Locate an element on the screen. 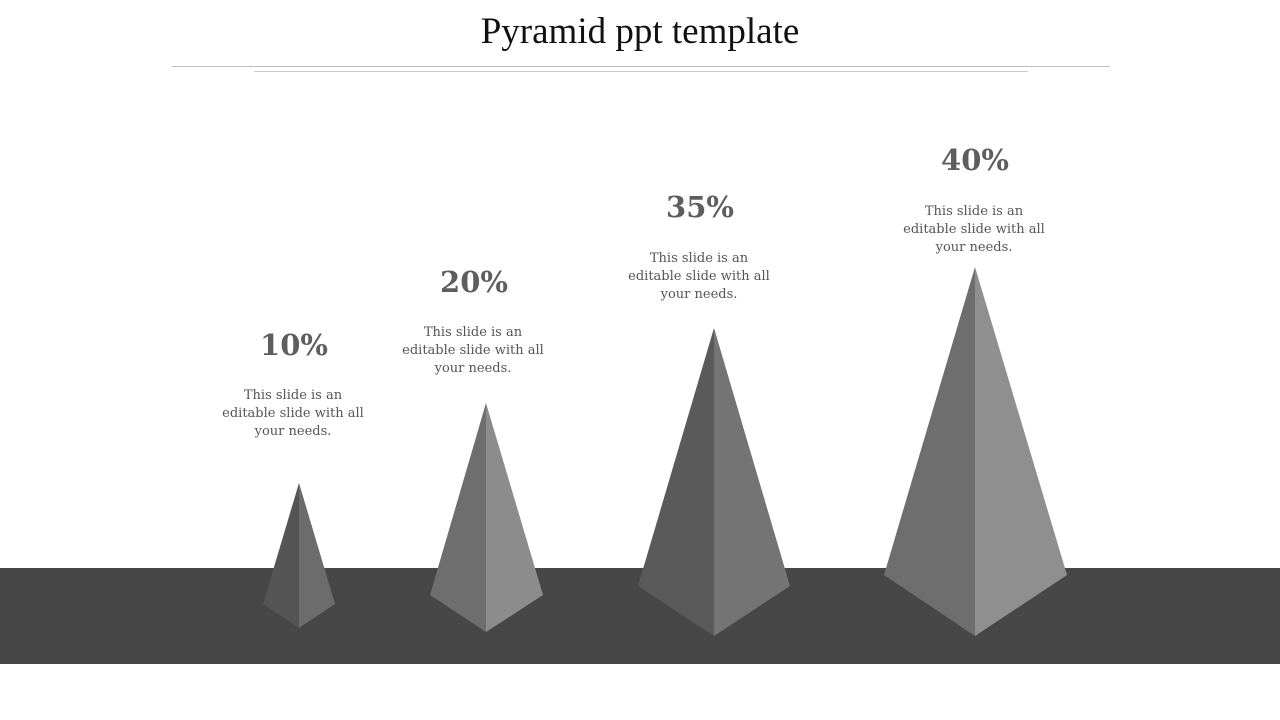  pyramid-2-right-face is located at coordinates (514, 517).